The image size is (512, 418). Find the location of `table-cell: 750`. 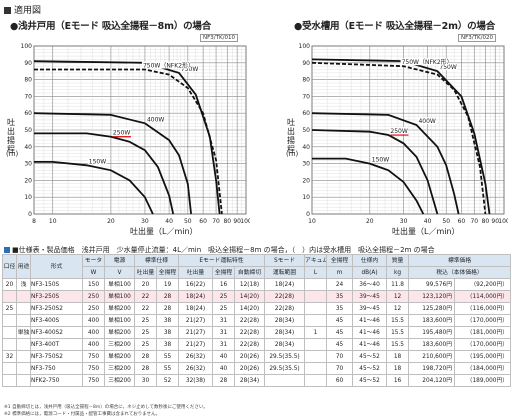

table-cell: 750 is located at coordinates (93, 356).